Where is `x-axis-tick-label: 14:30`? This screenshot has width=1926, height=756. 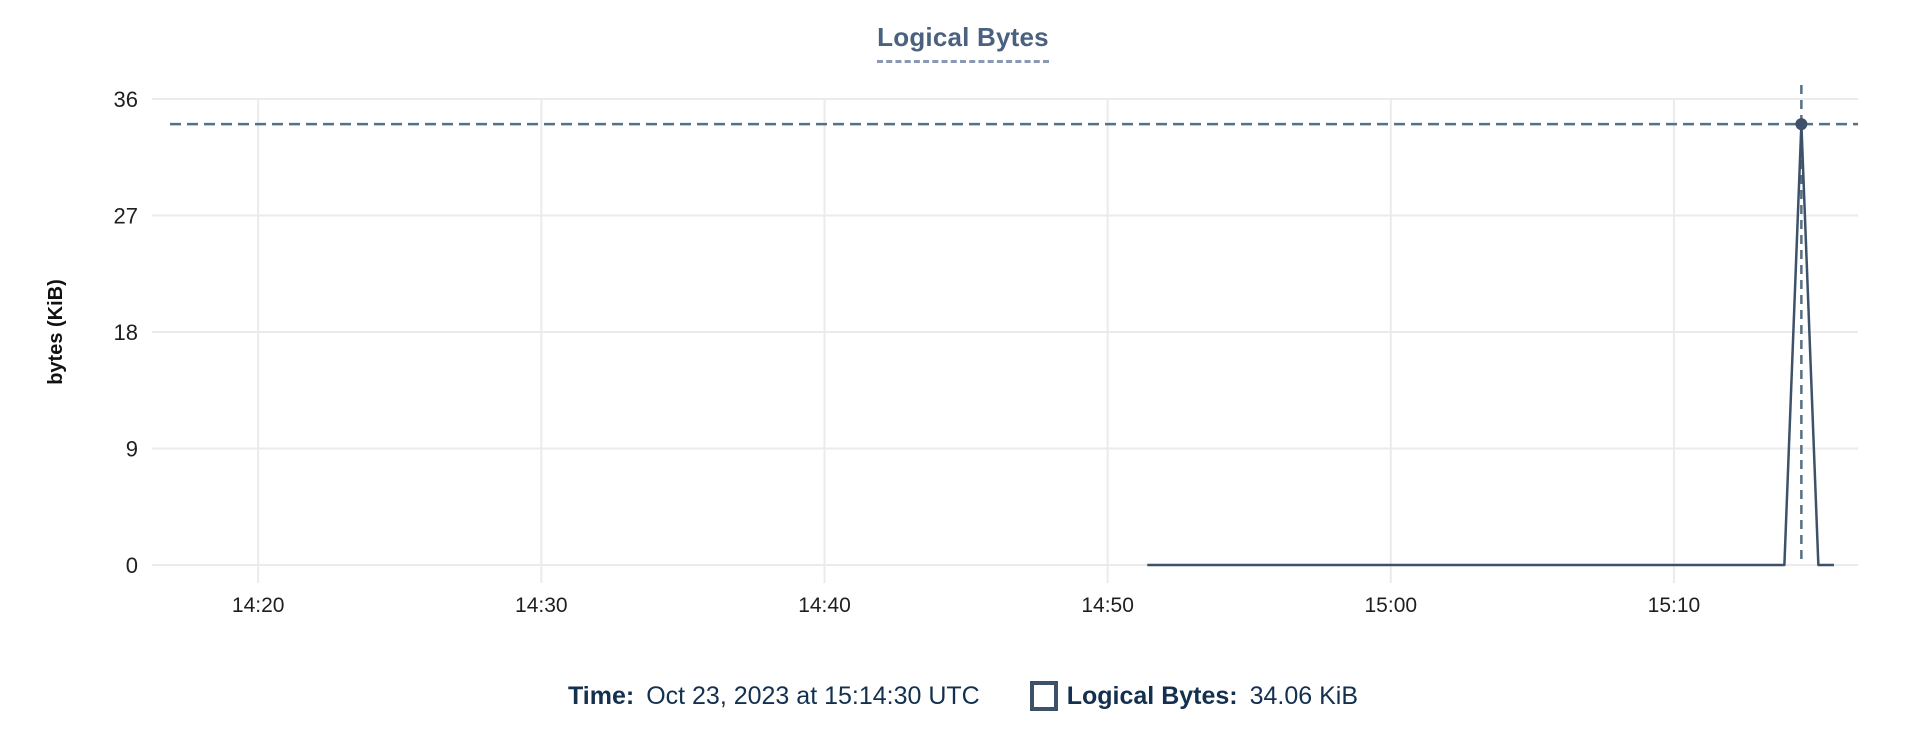 x-axis-tick-label: 14:30 is located at coordinates (541, 605).